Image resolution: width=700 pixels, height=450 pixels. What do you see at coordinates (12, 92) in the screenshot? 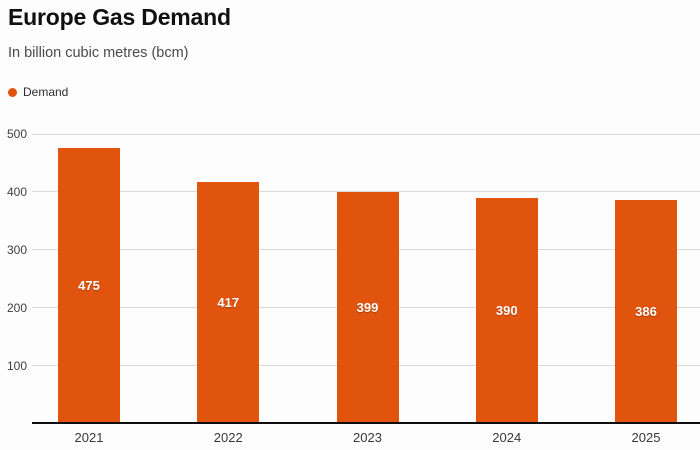
I see `legend-demand-dot-icon` at bounding box center [12, 92].